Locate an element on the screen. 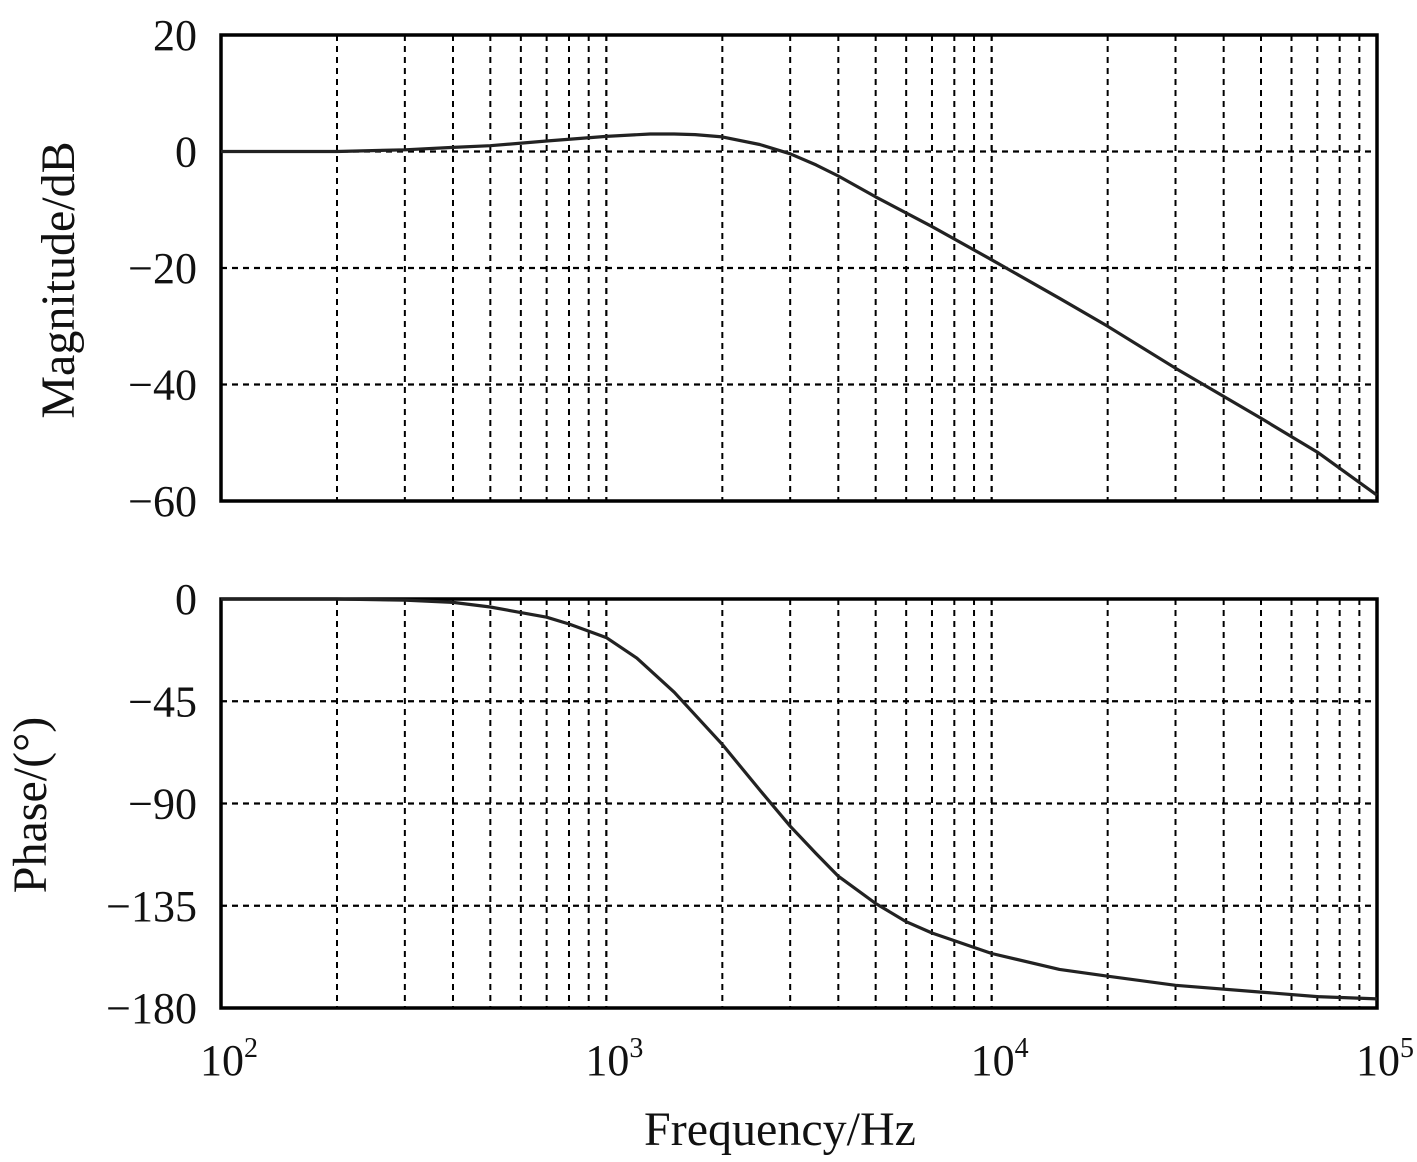 Image resolution: width=1417 pixels, height=1162 pixels. frequency-tick-label: 10² is located at coordinates (229, 1059).